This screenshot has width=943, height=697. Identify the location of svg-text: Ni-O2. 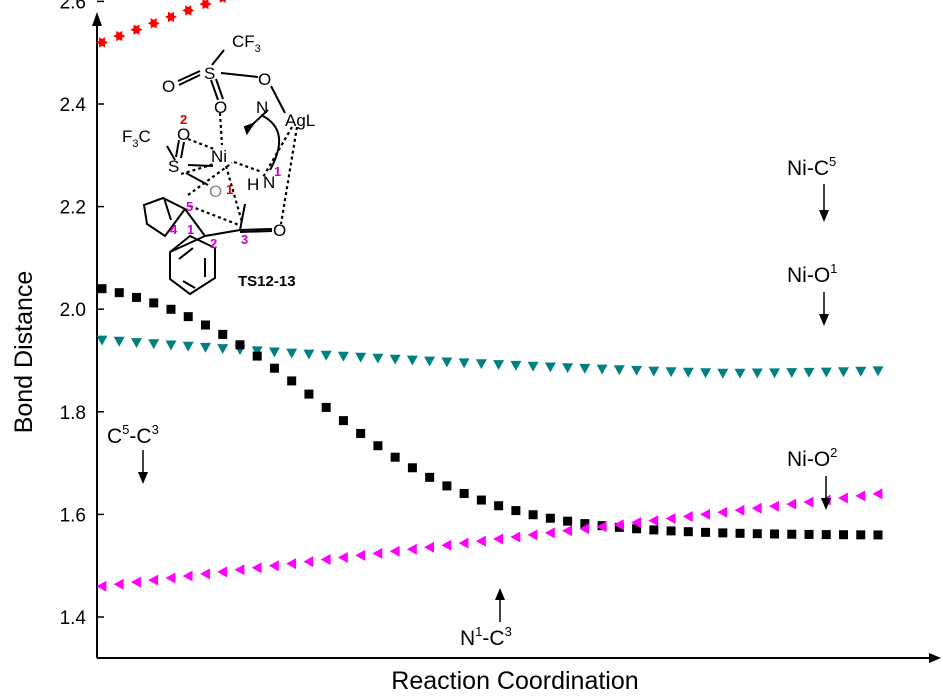
(812, 458).